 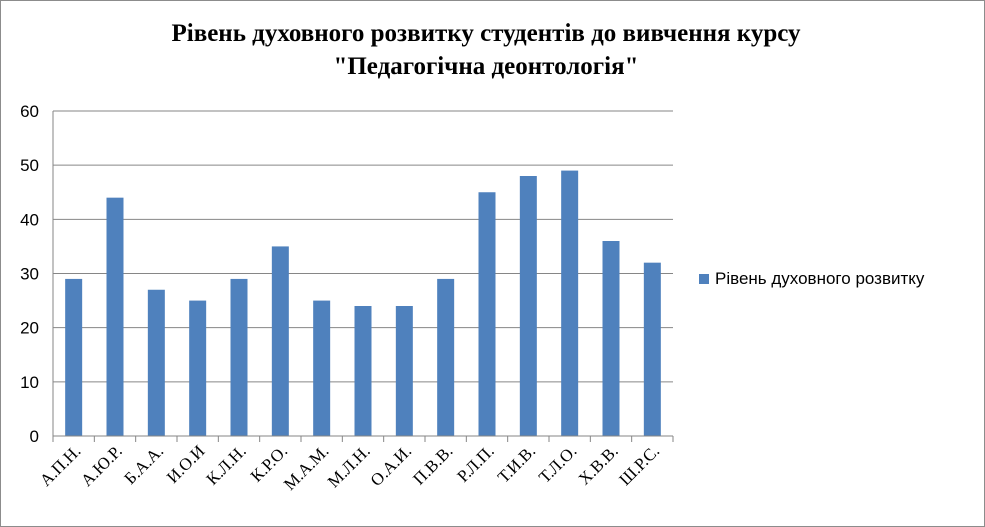 What do you see at coordinates (60, 465) in the screenshot?
I see `x-tick-label: А.П.Н.` at bounding box center [60, 465].